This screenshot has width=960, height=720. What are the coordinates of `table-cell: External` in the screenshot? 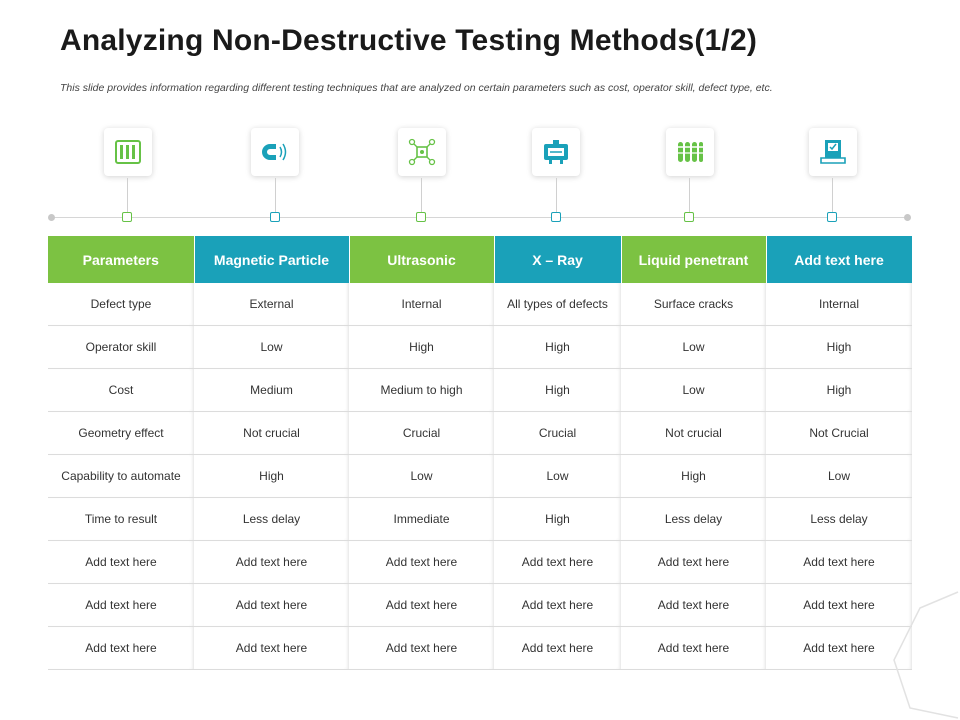 It's located at (271, 304).